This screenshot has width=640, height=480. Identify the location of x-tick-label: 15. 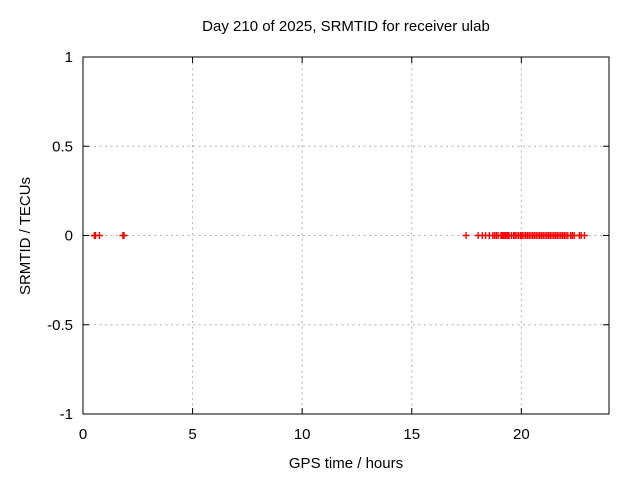
(411, 434).